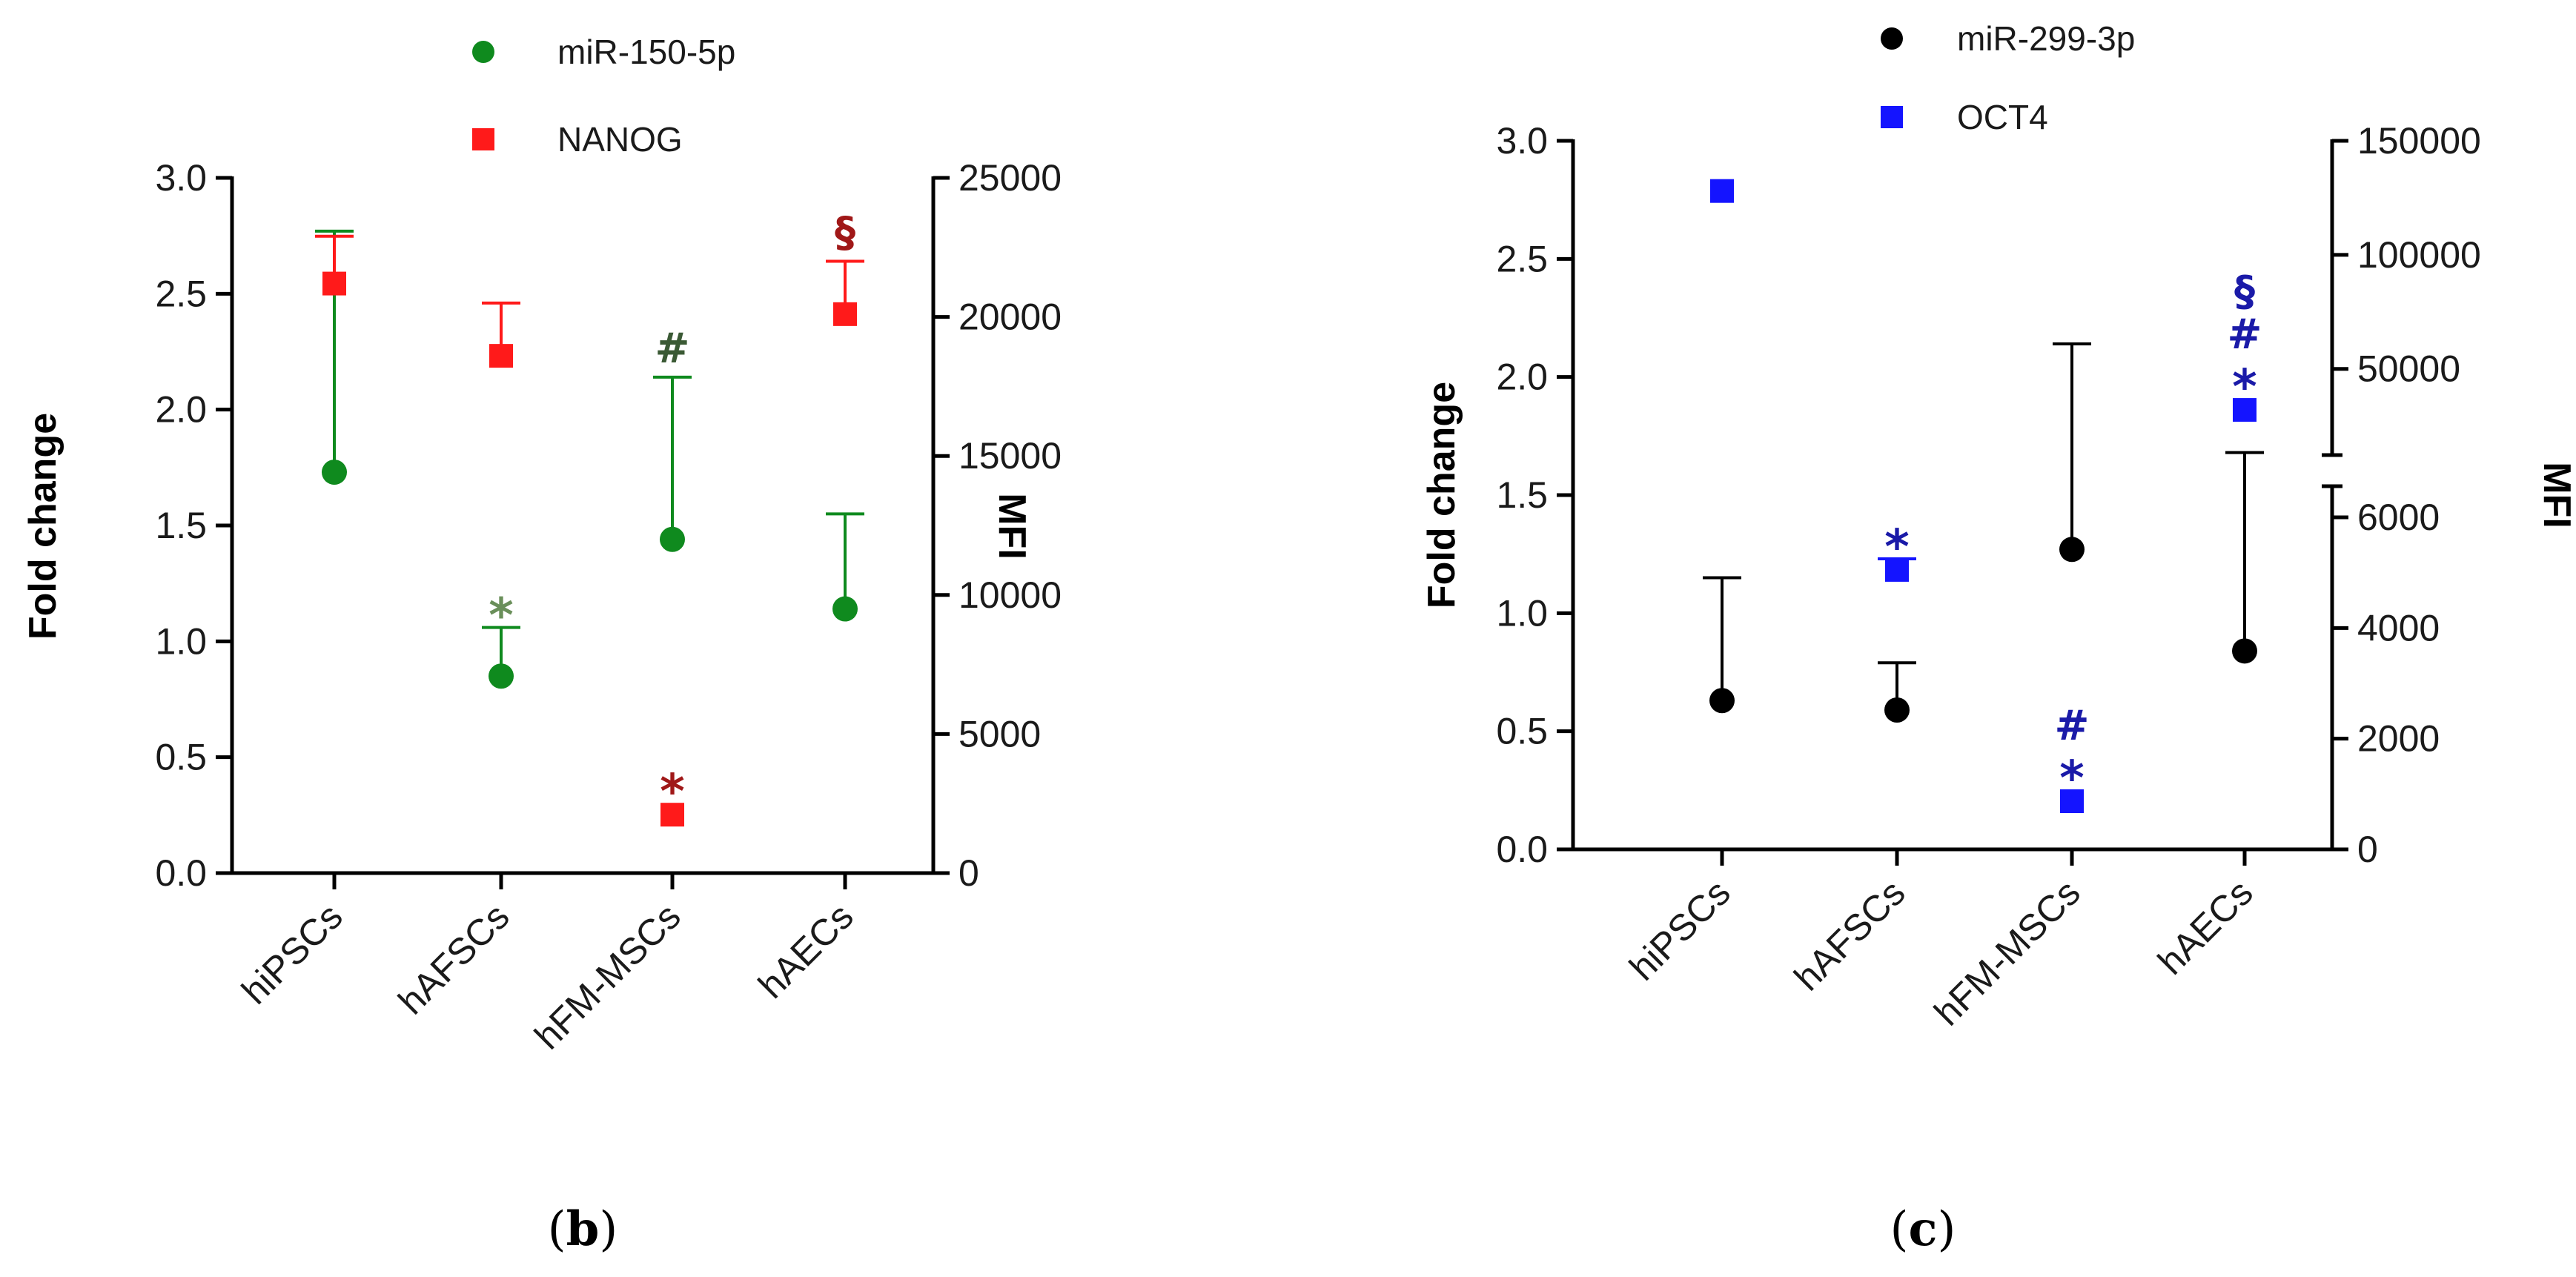 Image resolution: width=2576 pixels, height=1277 pixels. What do you see at coordinates (1892, 117) in the screenshot?
I see `legend-marker-oct4` at bounding box center [1892, 117].